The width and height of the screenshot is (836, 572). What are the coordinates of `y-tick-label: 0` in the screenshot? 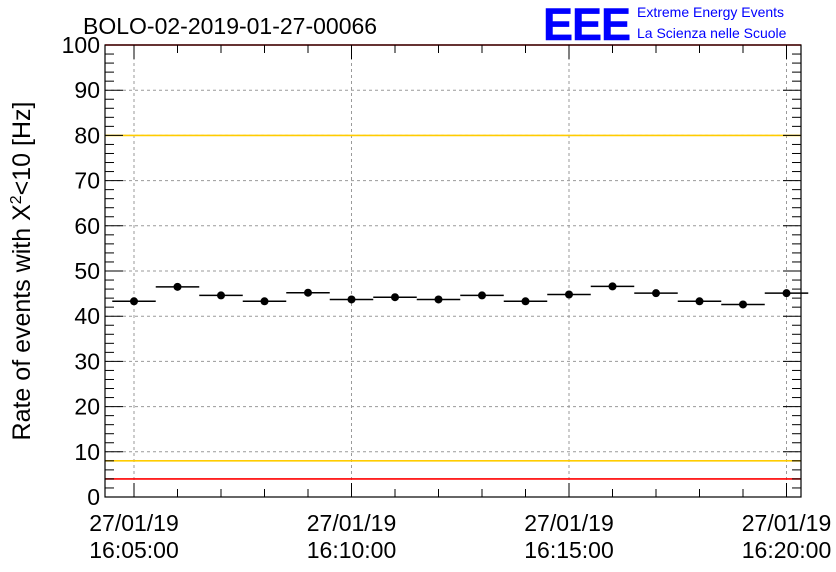 It's located at (93, 497).